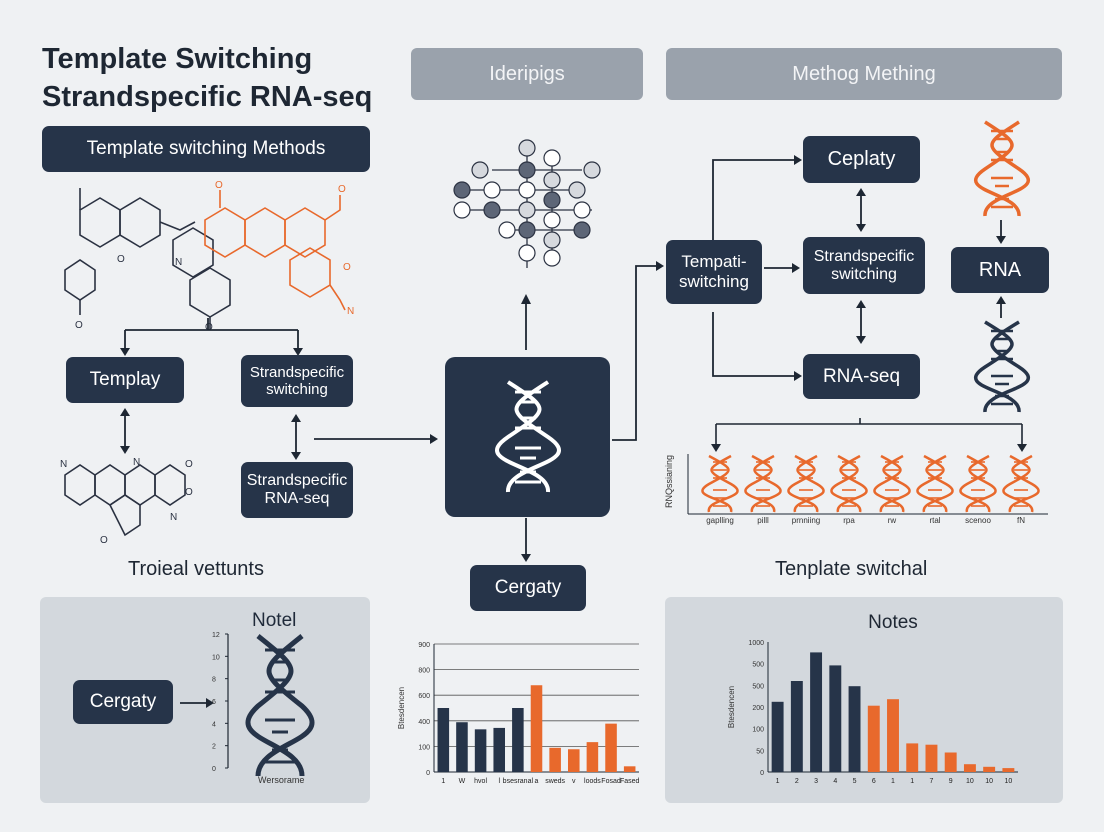  I want to click on title-line-2: Strandspecific RNA-seq, so click(207, 97).